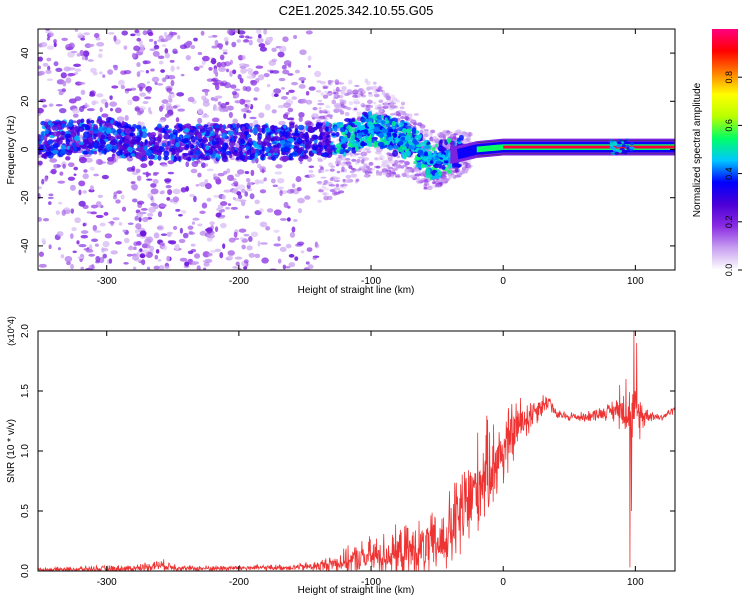 This screenshot has height=600, width=750. What do you see at coordinates (239, 281) in the screenshot?
I see `spectrogram-x-tick-label: -200` at bounding box center [239, 281].